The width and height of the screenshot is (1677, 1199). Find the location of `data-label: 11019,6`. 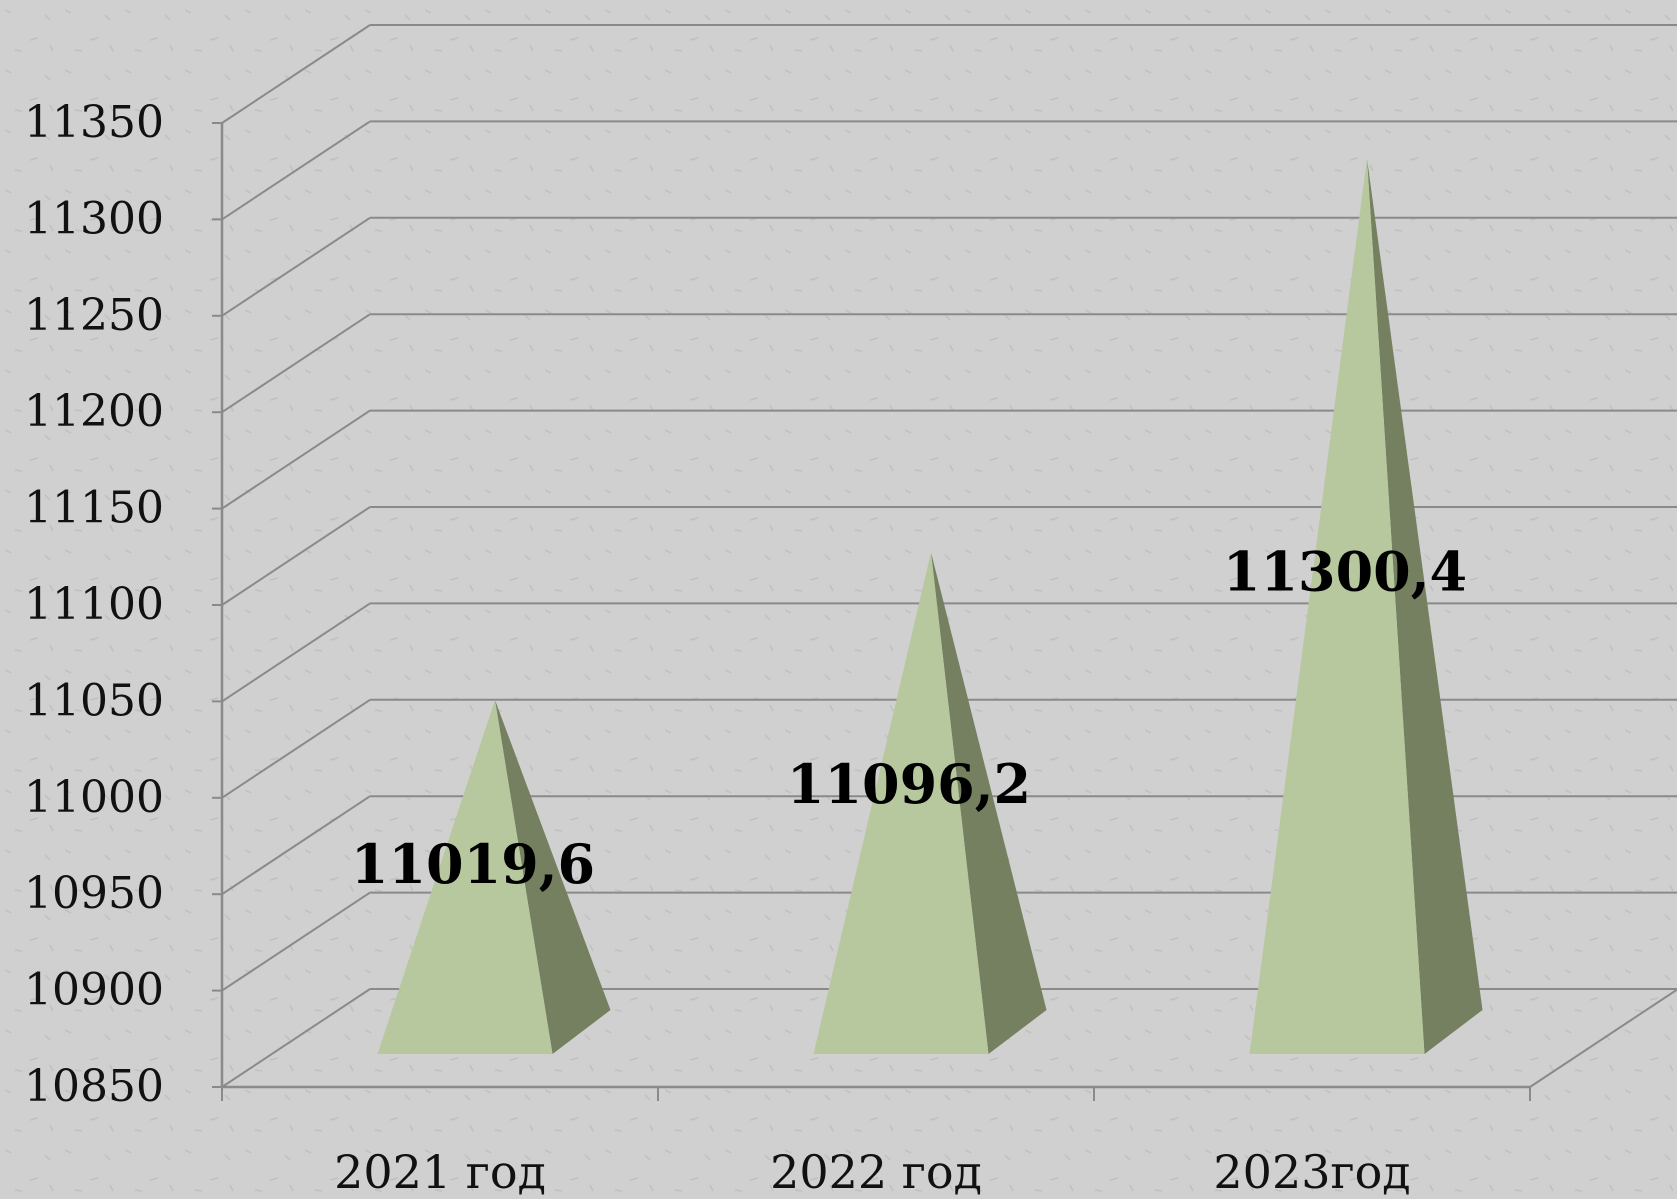

data-label: 11019,6 is located at coordinates (473, 864).